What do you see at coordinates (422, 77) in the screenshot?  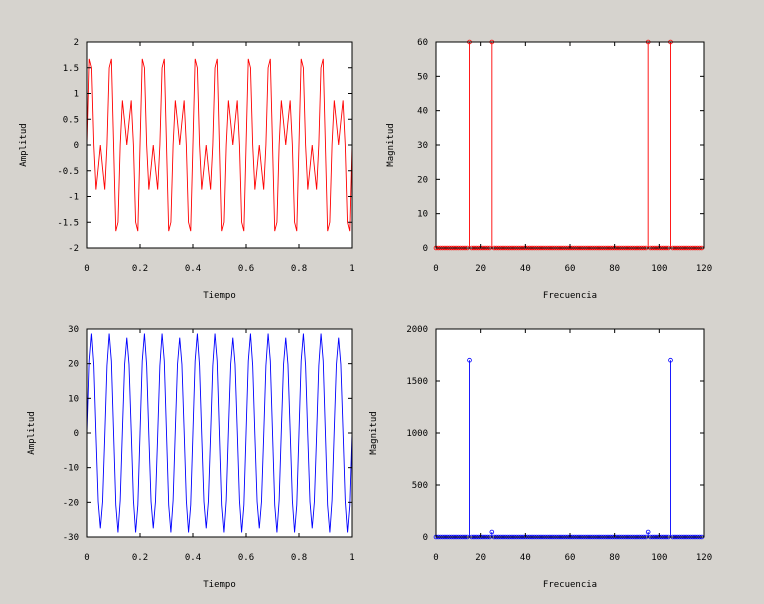 I see `y-tick-label: 50` at bounding box center [422, 77].